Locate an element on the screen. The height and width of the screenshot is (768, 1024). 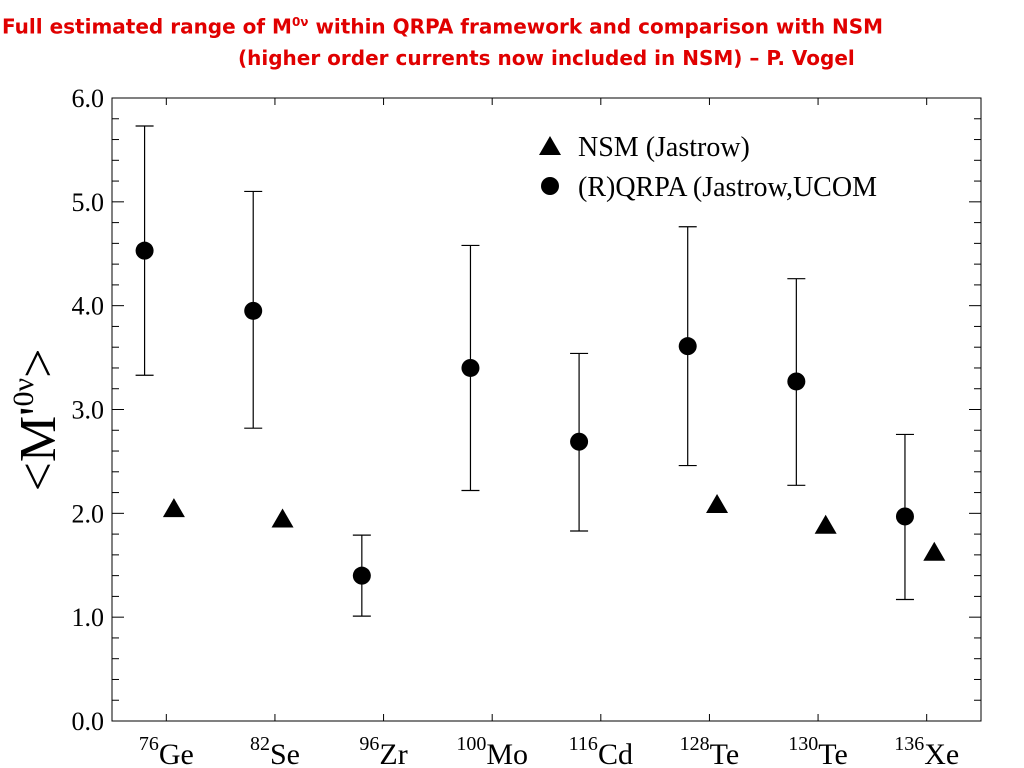
x-category-label: 76Ge is located at coordinates (166, 750).